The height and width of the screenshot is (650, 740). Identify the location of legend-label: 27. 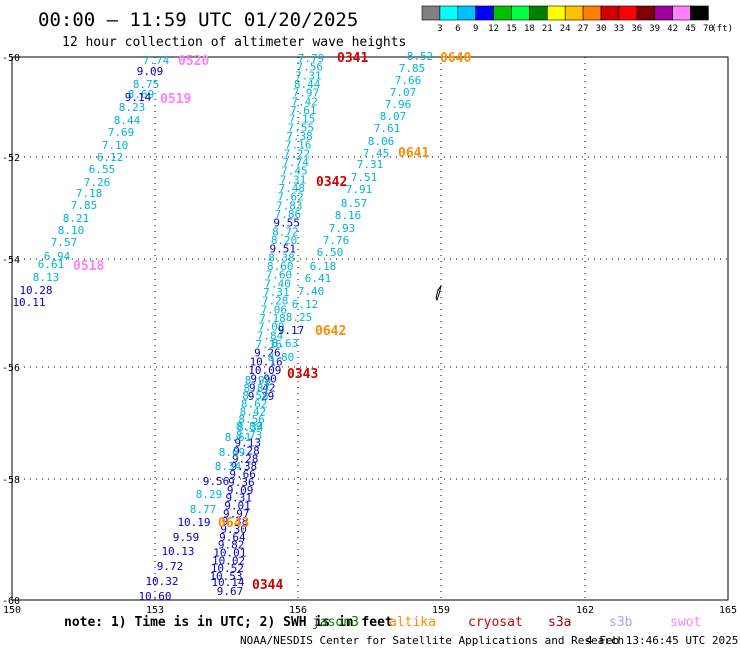
(583, 29).